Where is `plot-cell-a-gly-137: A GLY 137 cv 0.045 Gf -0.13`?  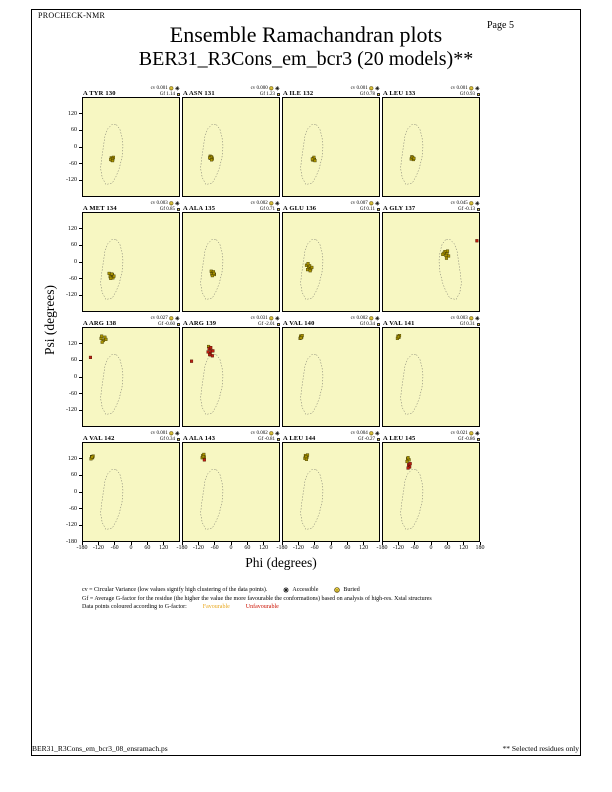 plot-cell-a-gly-137: A GLY 137 cv 0.045 Gf -0.13 is located at coordinates (431, 256).